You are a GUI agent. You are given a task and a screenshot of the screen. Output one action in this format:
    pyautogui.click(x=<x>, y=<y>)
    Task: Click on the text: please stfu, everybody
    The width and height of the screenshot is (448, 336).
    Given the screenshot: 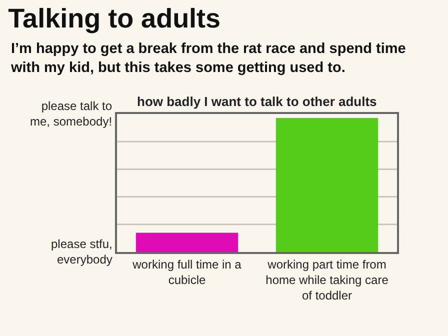 What is the action you would take?
    pyautogui.click(x=81, y=252)
    